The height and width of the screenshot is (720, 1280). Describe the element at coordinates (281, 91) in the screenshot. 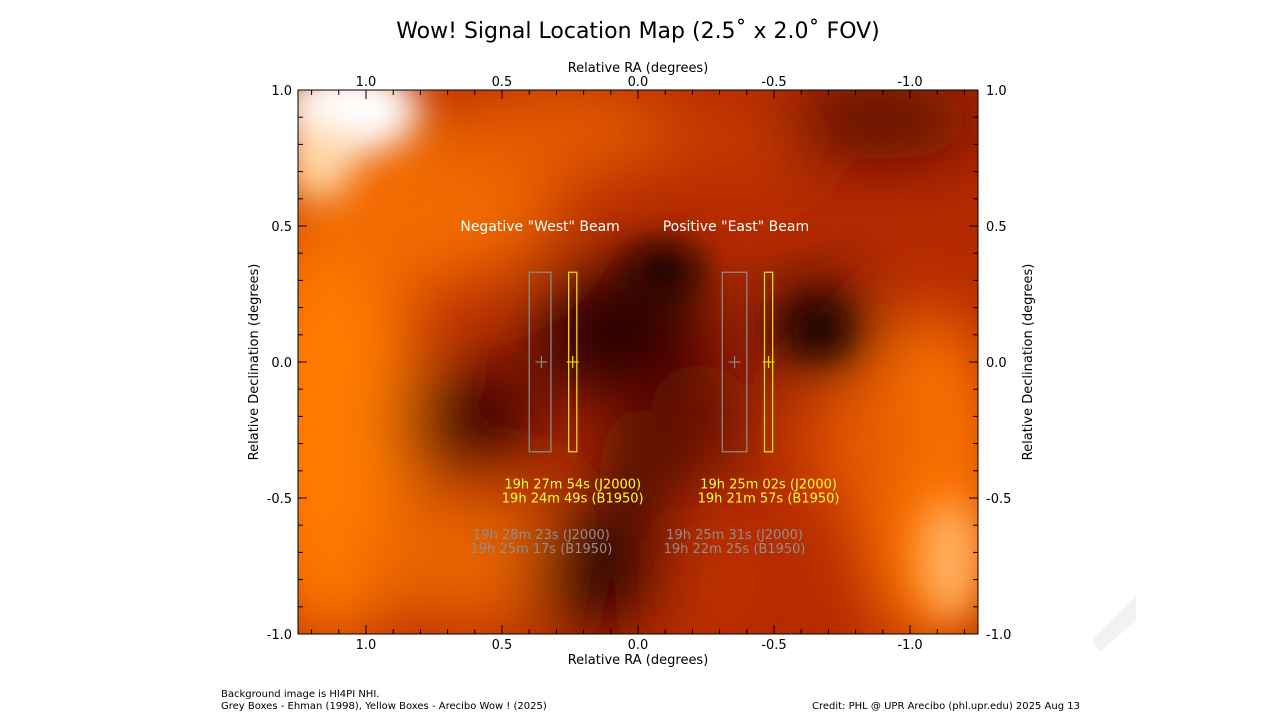

I see `y-tick-label-left: 1.0` at that location.